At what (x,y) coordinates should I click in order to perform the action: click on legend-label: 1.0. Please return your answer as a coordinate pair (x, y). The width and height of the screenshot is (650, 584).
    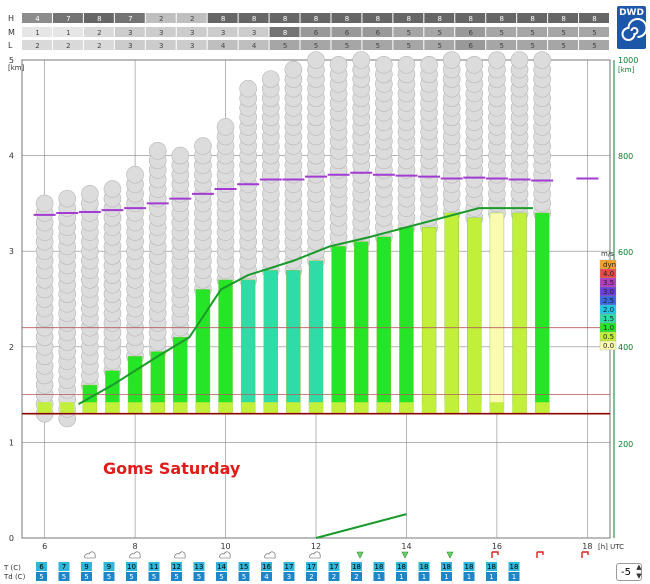
    Looking at the image, I should click on (608, 328).